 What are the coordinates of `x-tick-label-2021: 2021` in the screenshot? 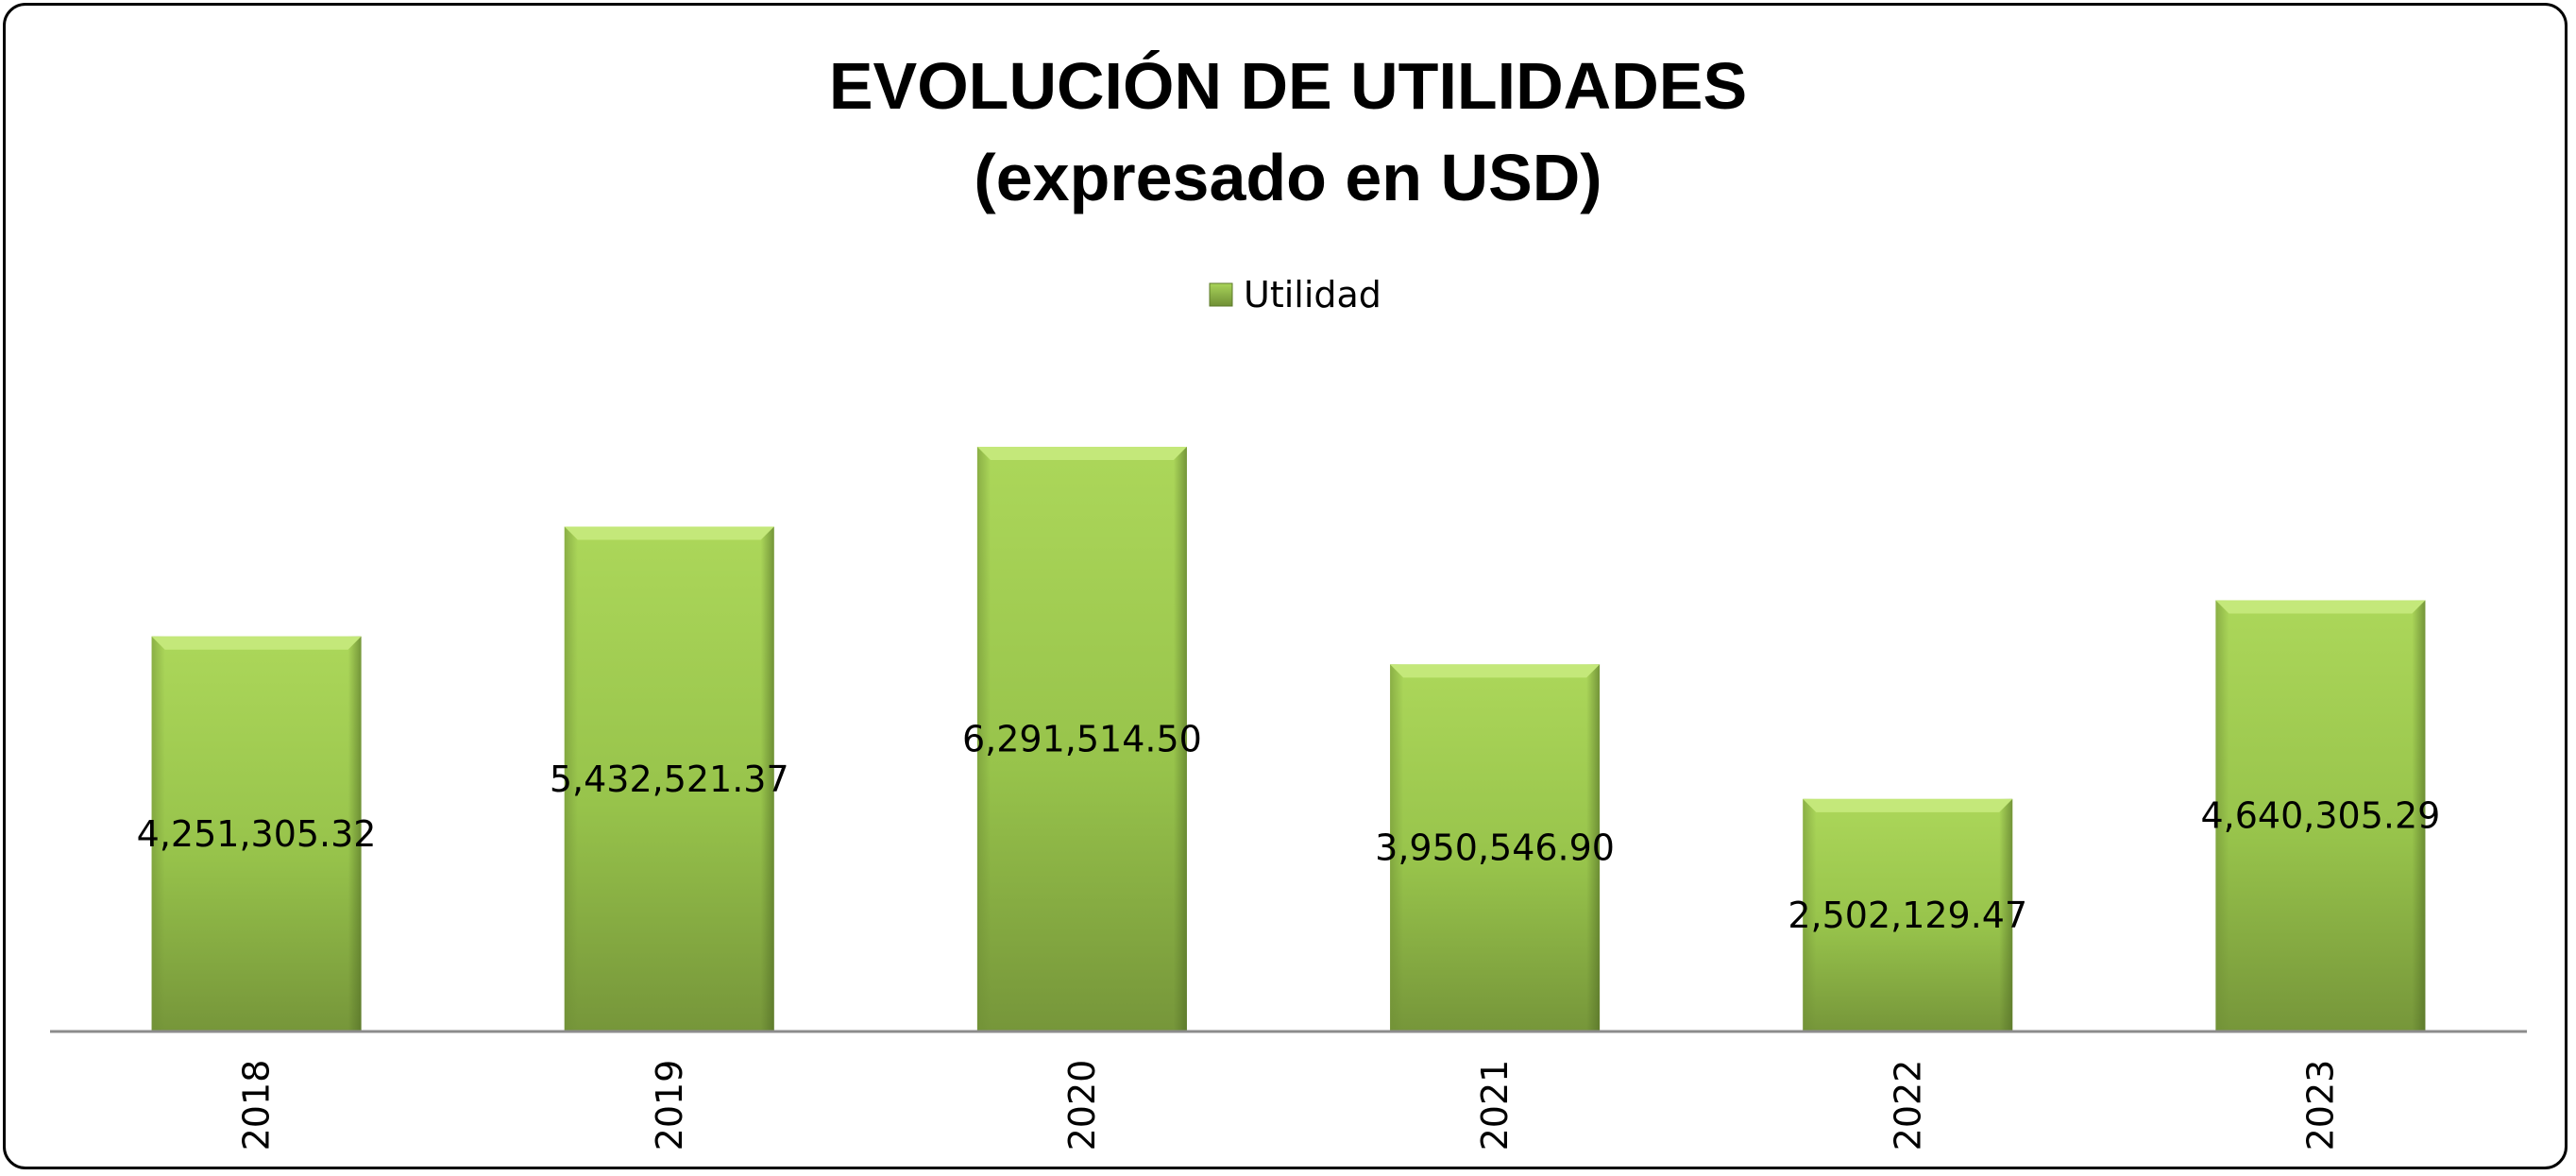 It's located at (1495, 1105).